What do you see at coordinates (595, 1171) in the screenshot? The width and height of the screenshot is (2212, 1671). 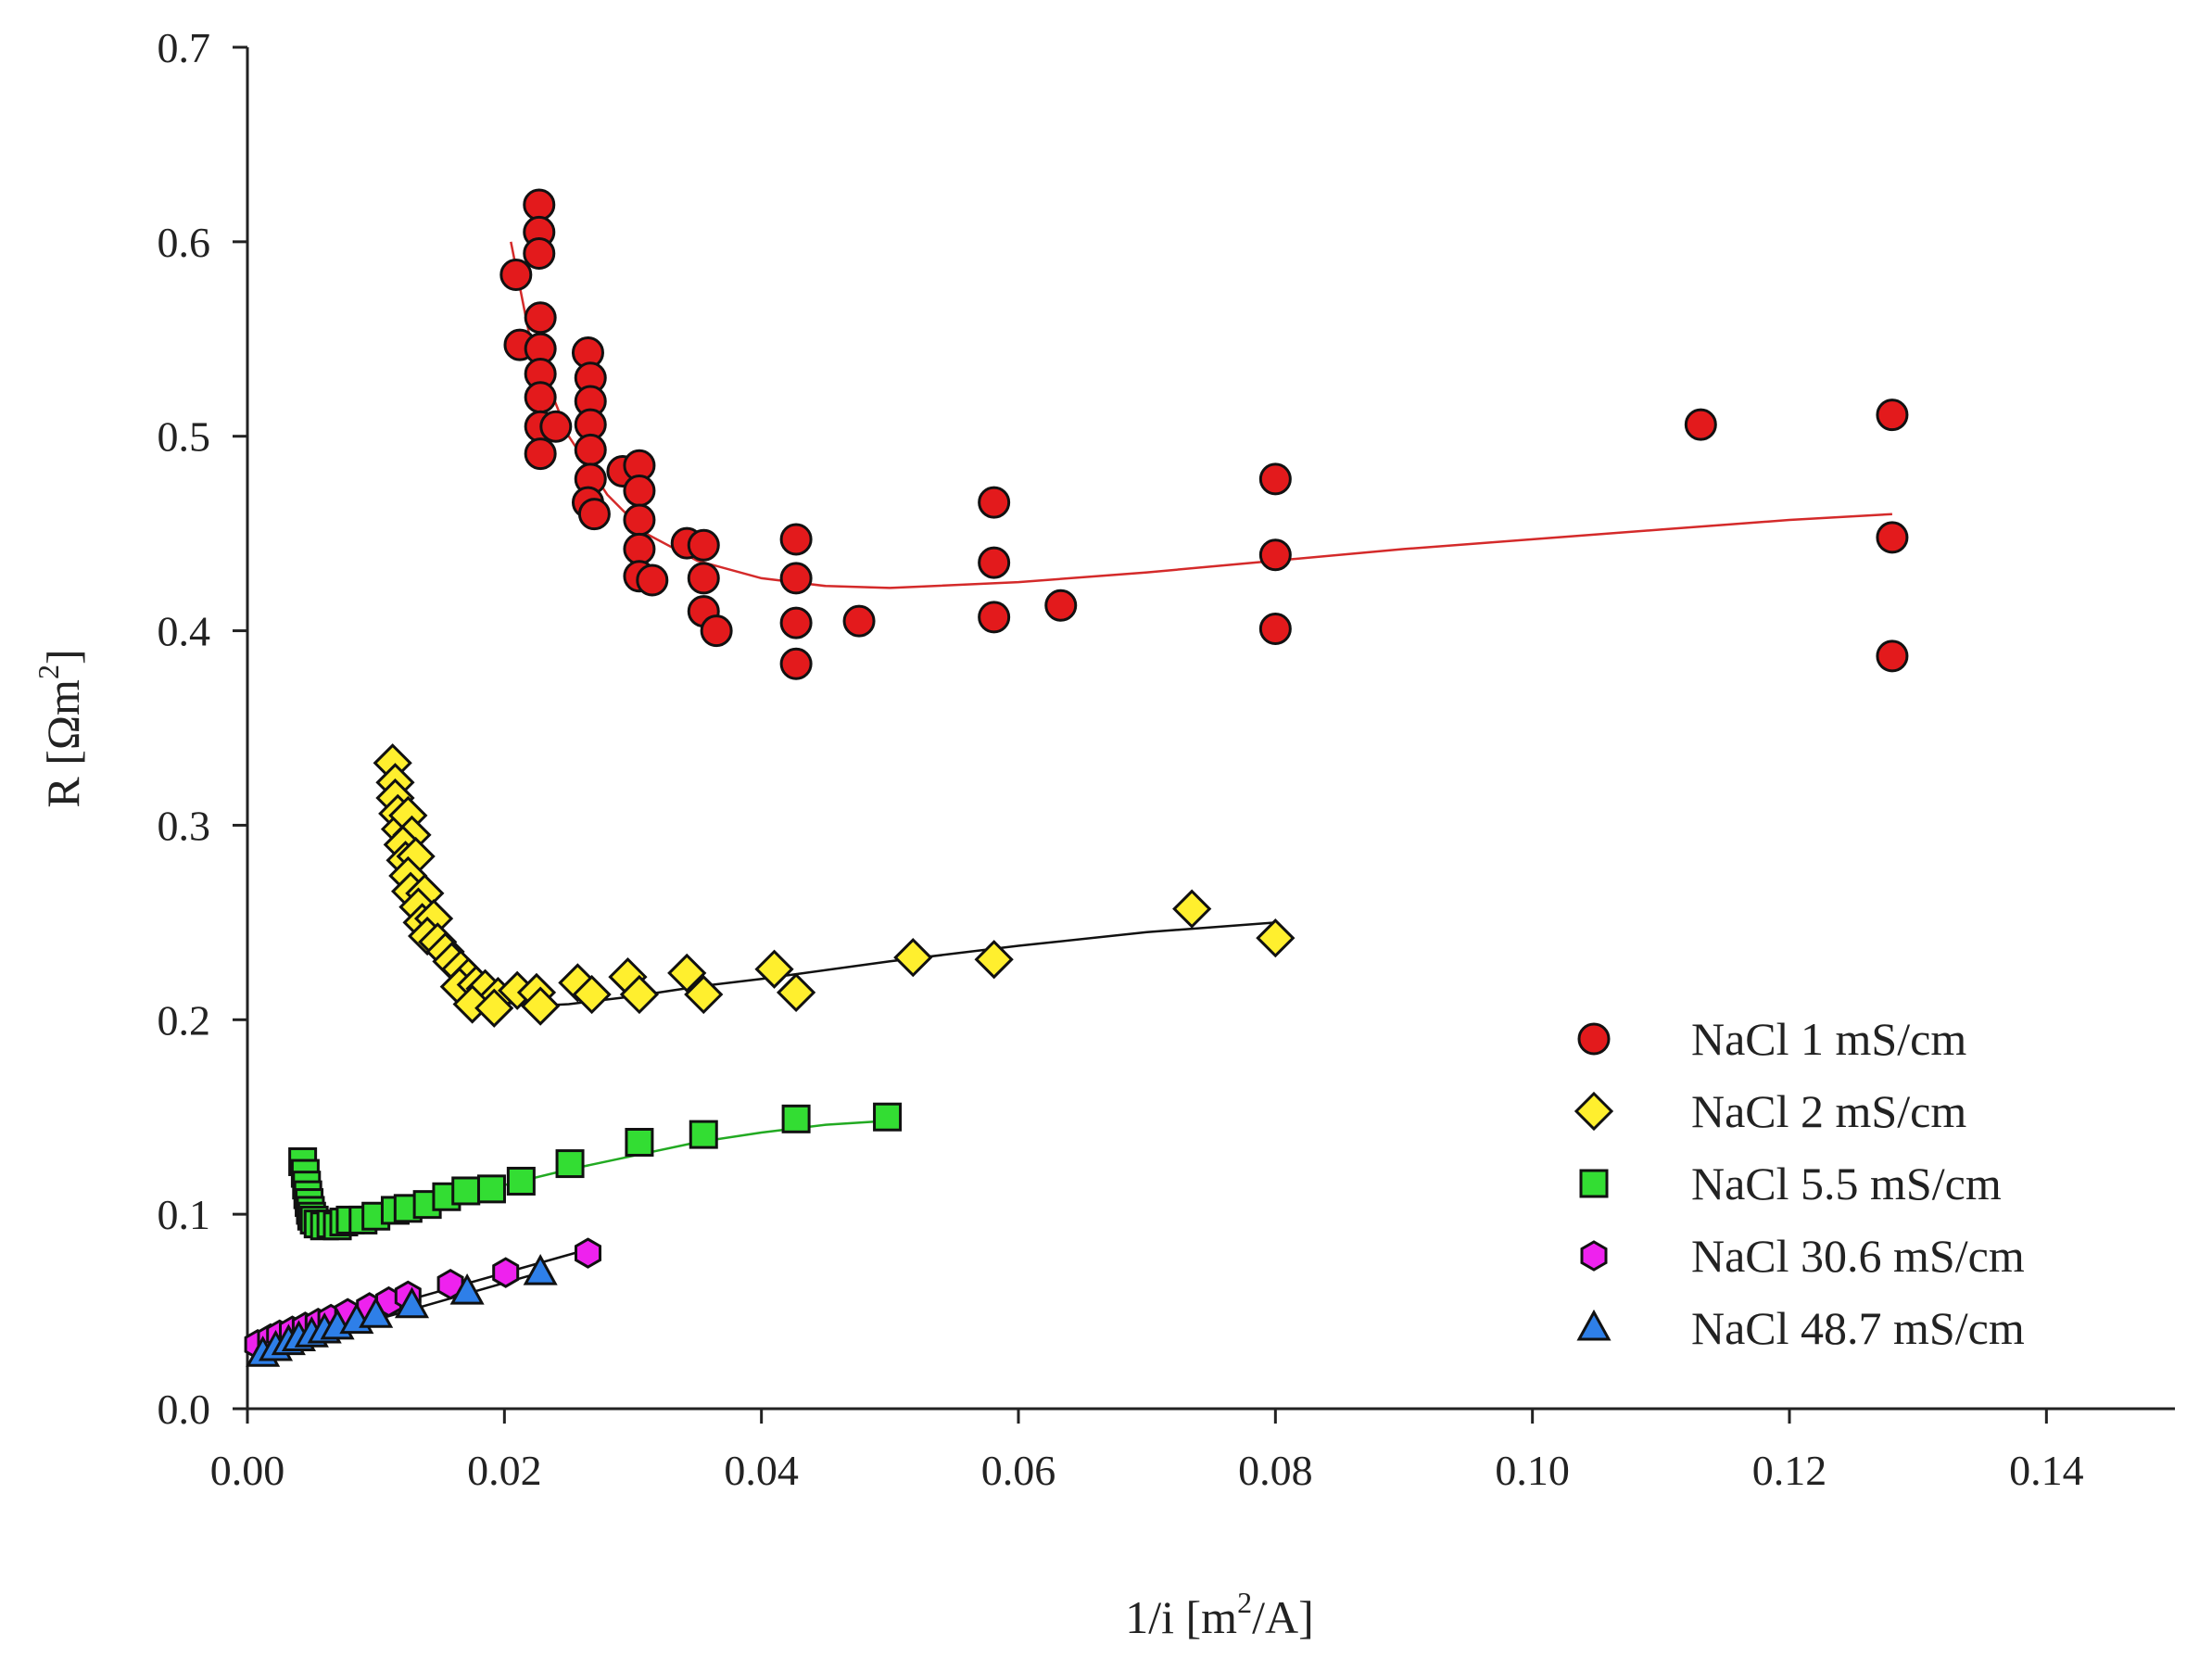 I see `series-2-points` at bounding box center [595, 1171].